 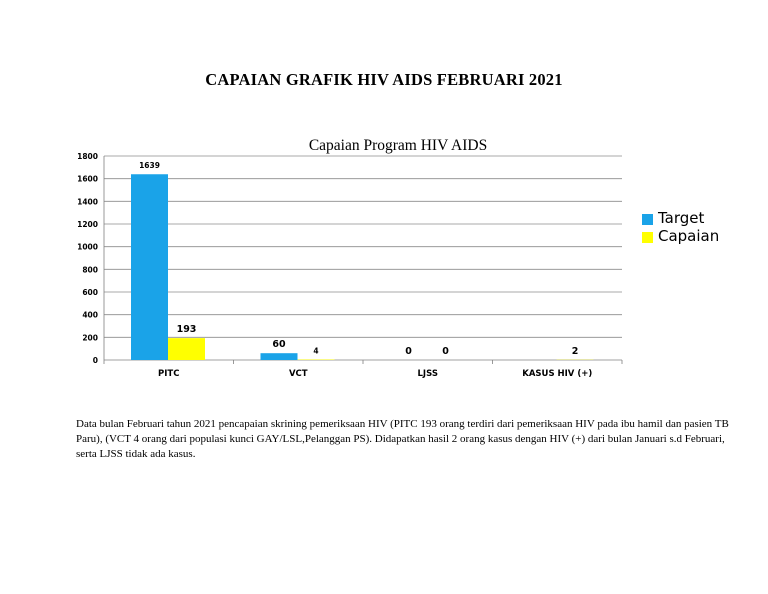 What do you see at coordinates (398, 145) in the screenshot?
I see `chart-title: Capaian Program HIV AIDS` at bounding box center [398, 145].